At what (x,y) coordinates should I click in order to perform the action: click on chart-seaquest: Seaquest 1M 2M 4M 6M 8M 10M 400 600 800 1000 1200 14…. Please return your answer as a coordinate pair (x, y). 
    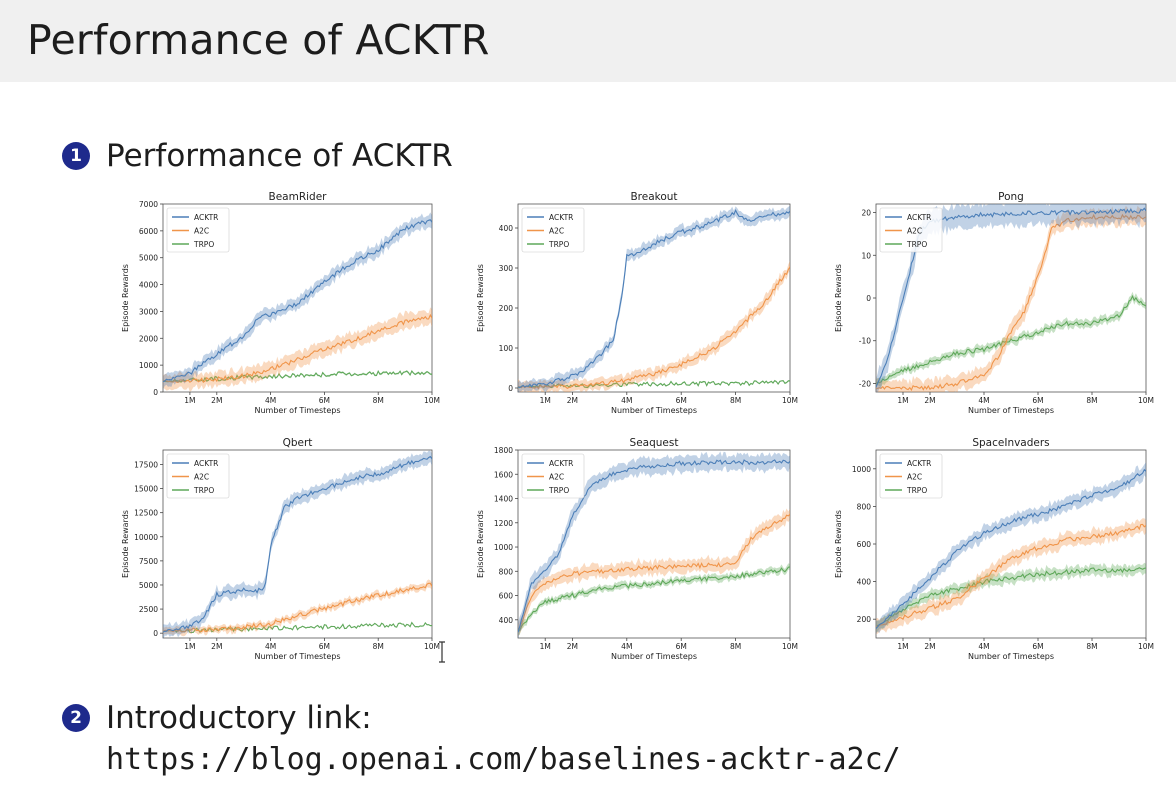
    Looking at the image, I should click on (637, 549).